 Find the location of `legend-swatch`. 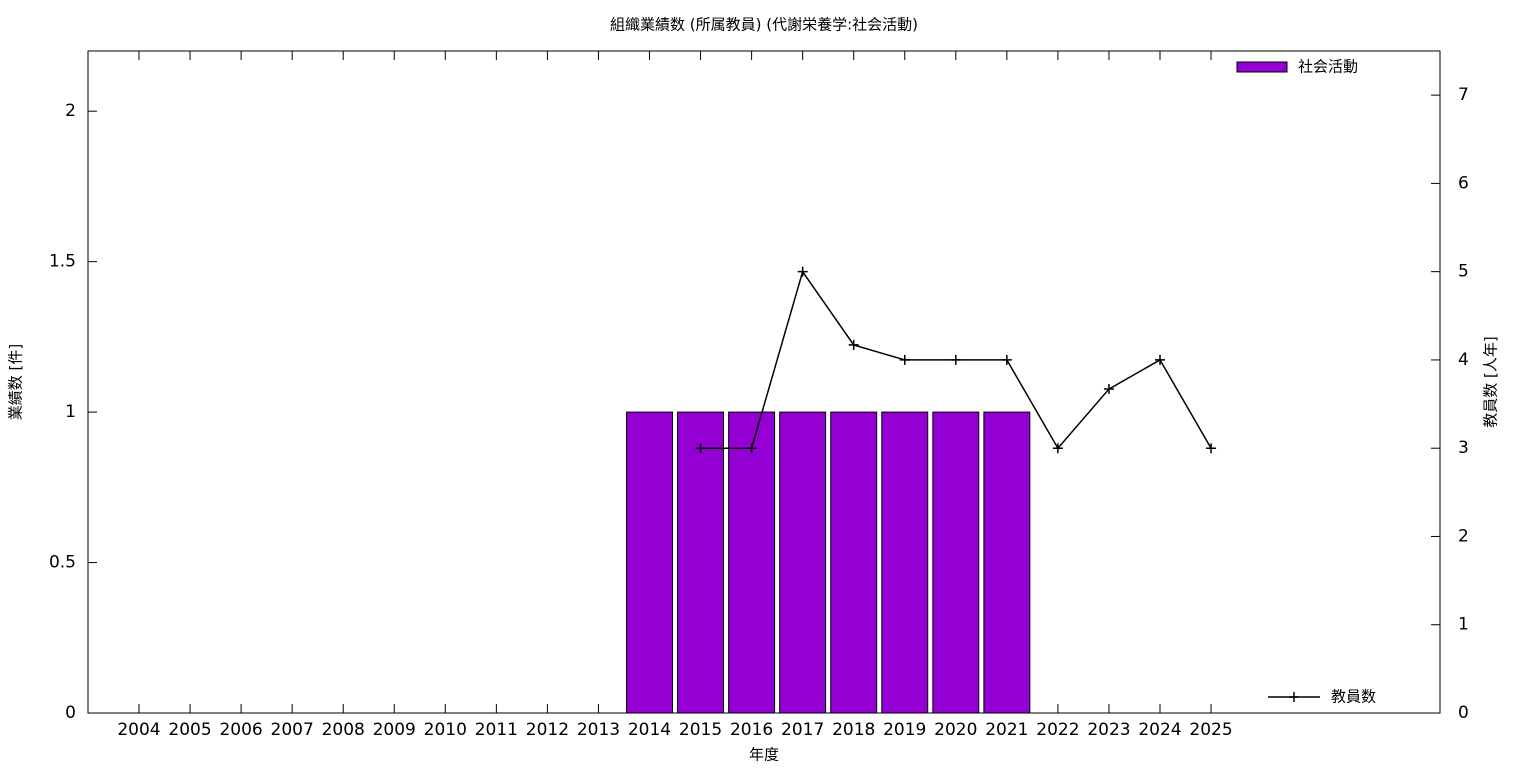

legend-swatch is located at coordinates (1262, 67).